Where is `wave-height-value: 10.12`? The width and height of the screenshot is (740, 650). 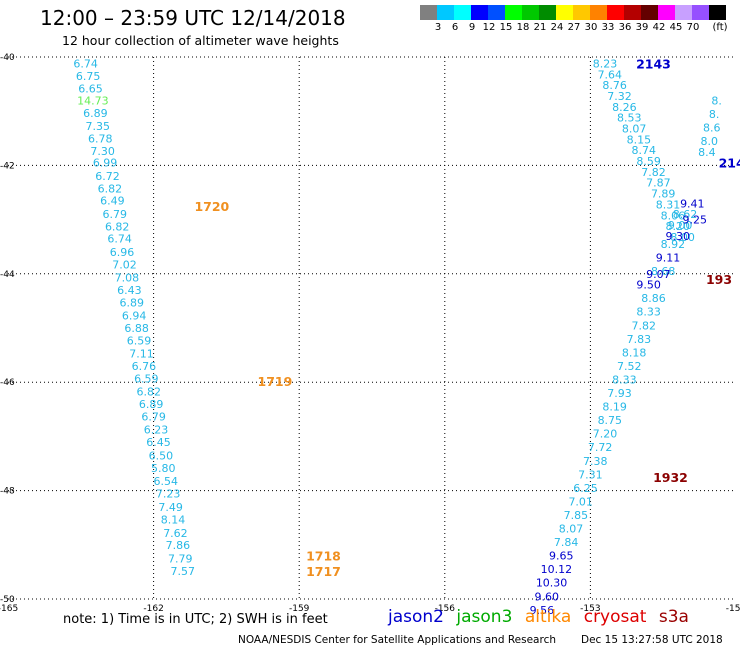 wave-height-value: 10.12 is located at coordinates (557, 569).